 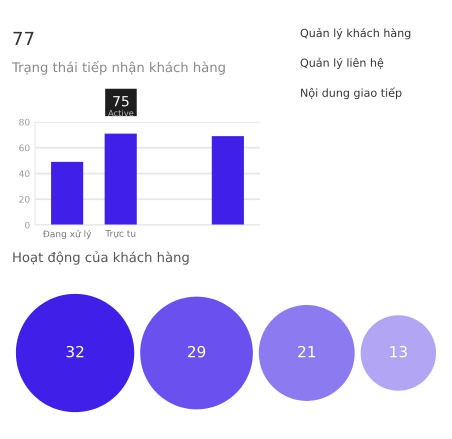 What do you see at coordinates (355, 34) in the screenshot?
I see `text: Quản lý khách hàng` at bounding box center [355, 34].